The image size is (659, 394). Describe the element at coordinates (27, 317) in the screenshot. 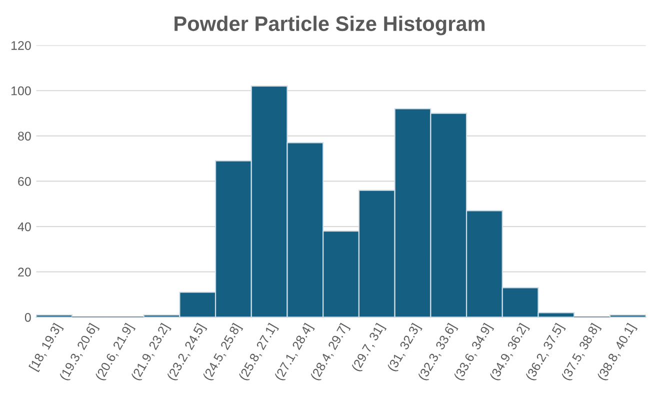

I see `y-tick-label: 0` at that location.